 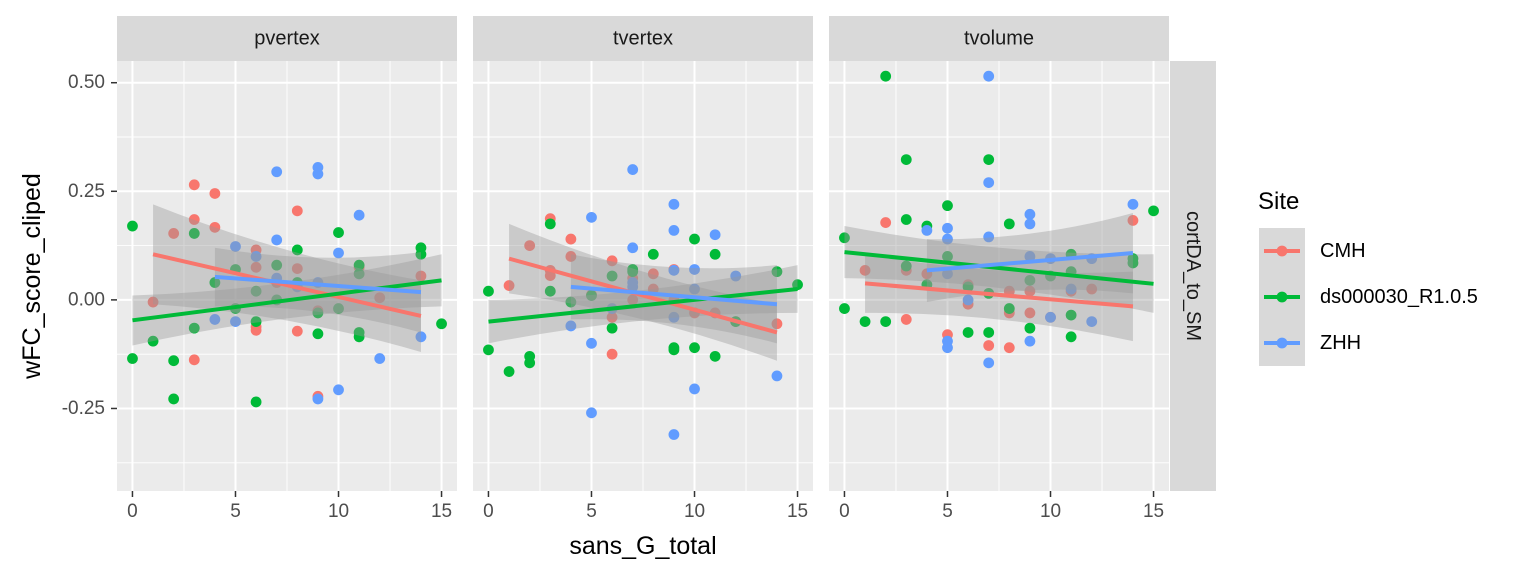 I want to click on panel-strip-label: pvertex, so click(x=287, y=39).